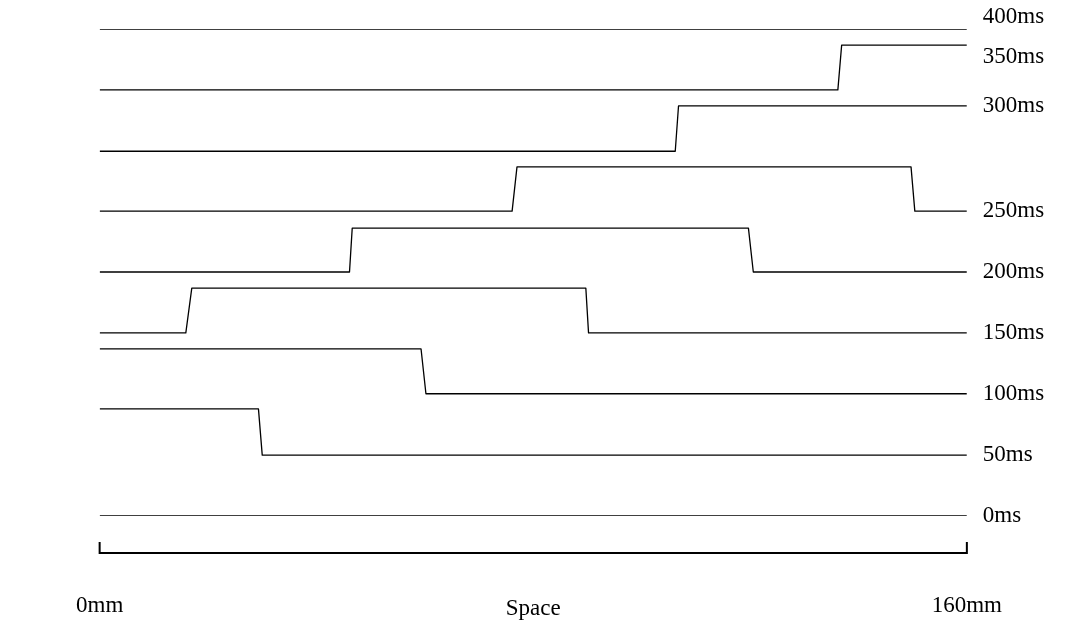 This screenshot has height=623, width=1078. What do you see at coordinates (100, 604) in the screenshot?
I see `x-tick-label: 0mm` at bounding box center [100, 604].